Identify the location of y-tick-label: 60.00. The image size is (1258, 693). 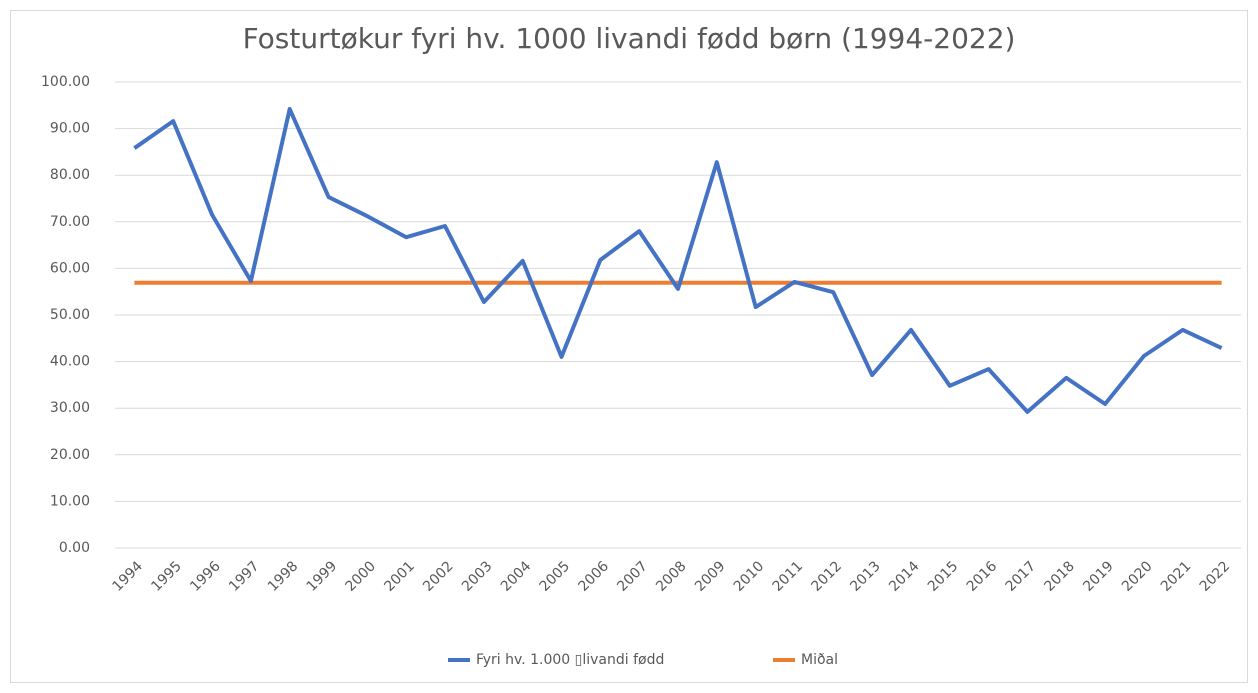
(70, 268).